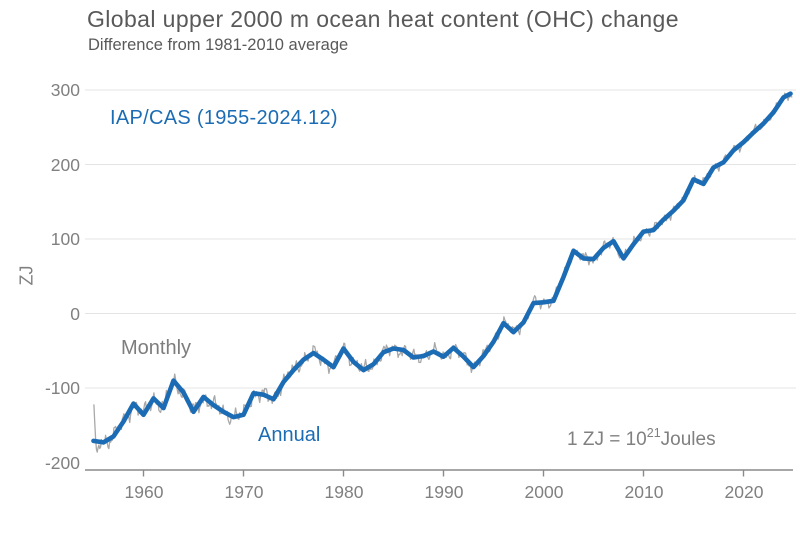 This screenshot has height=535, width=800. Describe the element at coordinates (65, 165) in the screenshot. I see `y-tick-label-200: 200` at that location.